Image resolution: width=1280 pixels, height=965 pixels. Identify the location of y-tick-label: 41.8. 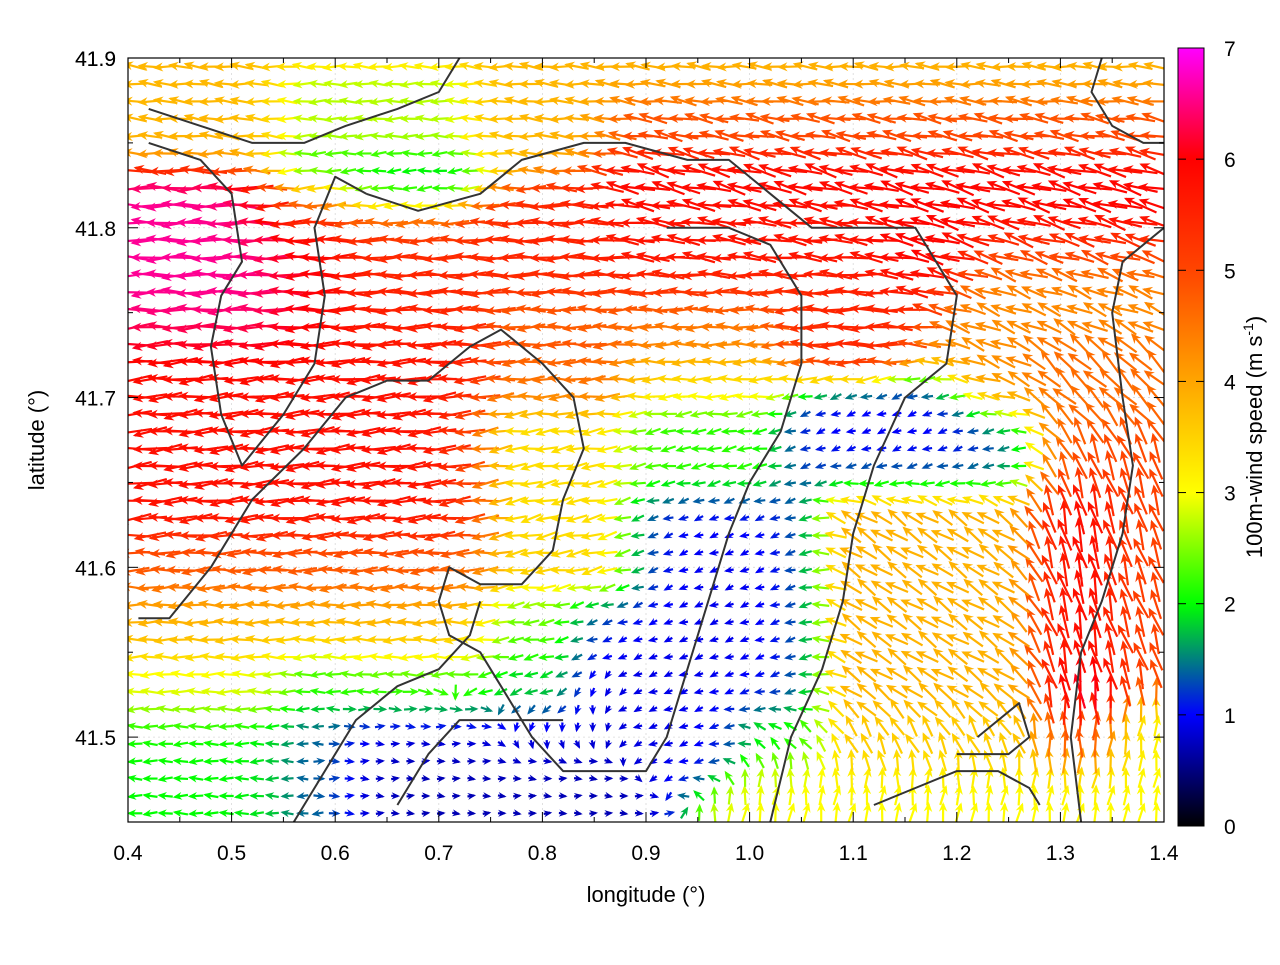
(95, 229).